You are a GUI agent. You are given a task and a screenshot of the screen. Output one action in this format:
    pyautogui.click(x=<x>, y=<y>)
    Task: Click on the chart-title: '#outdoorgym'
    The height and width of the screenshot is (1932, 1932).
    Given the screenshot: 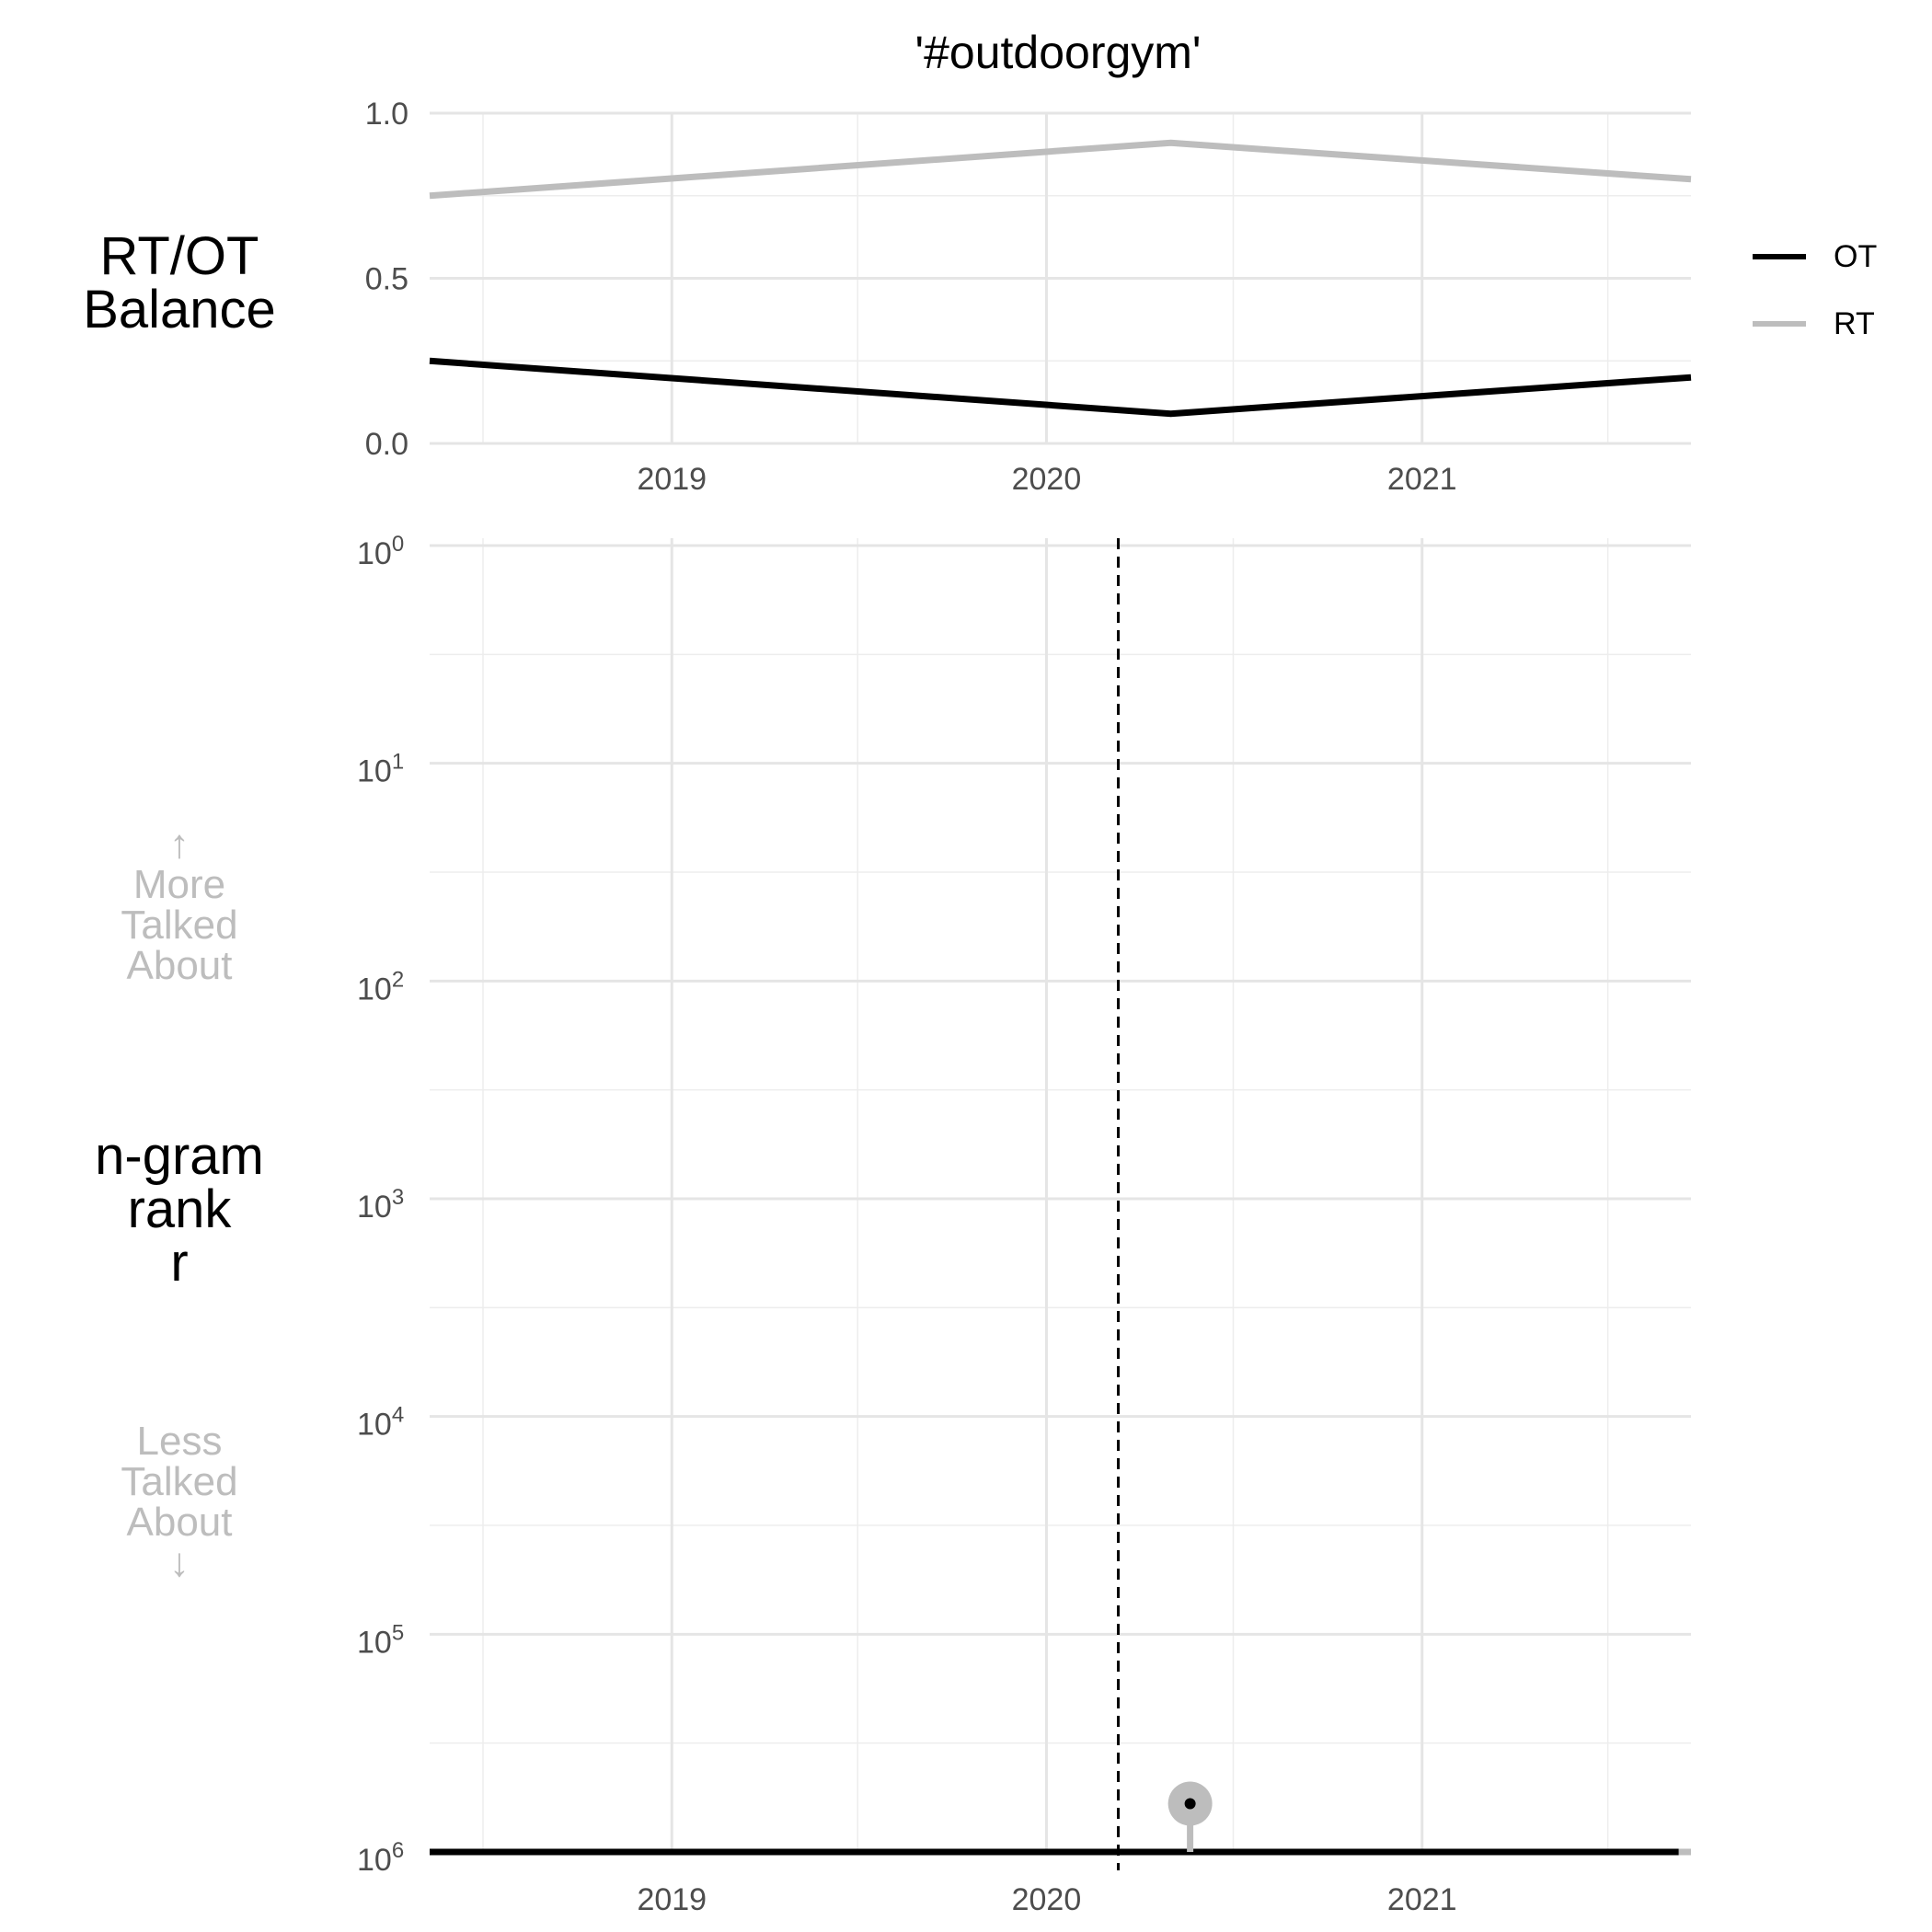 What is the action you would take?
    pyautogui.click(x=1058, y=52)
    